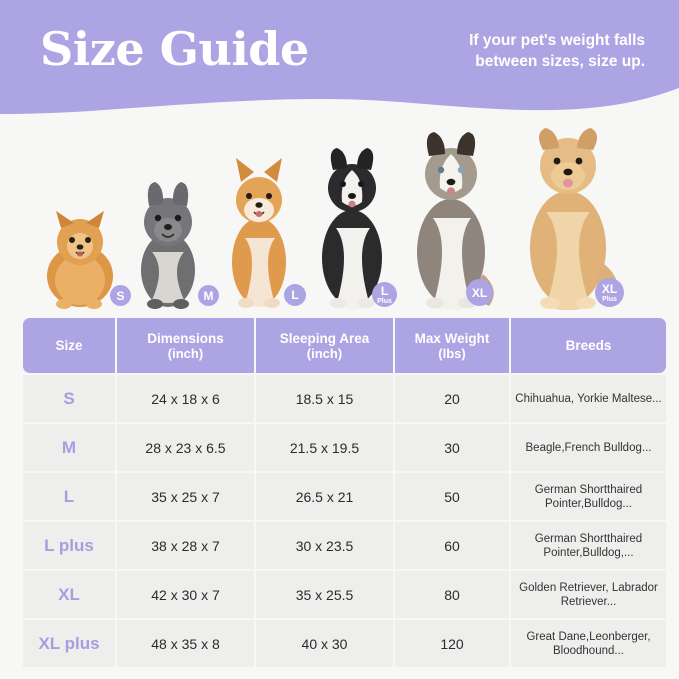 Image resolution: width=679 pixels, height=679 pixels. I want to click on cell-dimensions: 42 x 30 x 7, so click(185, 594).